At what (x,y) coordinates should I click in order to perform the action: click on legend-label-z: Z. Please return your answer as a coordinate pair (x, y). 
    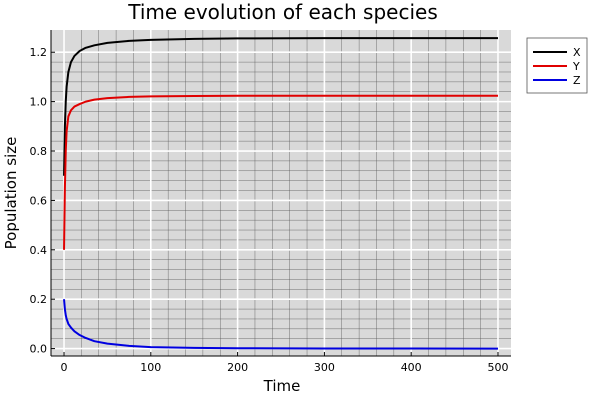
    Looking at the image, I should click on (577, 80).